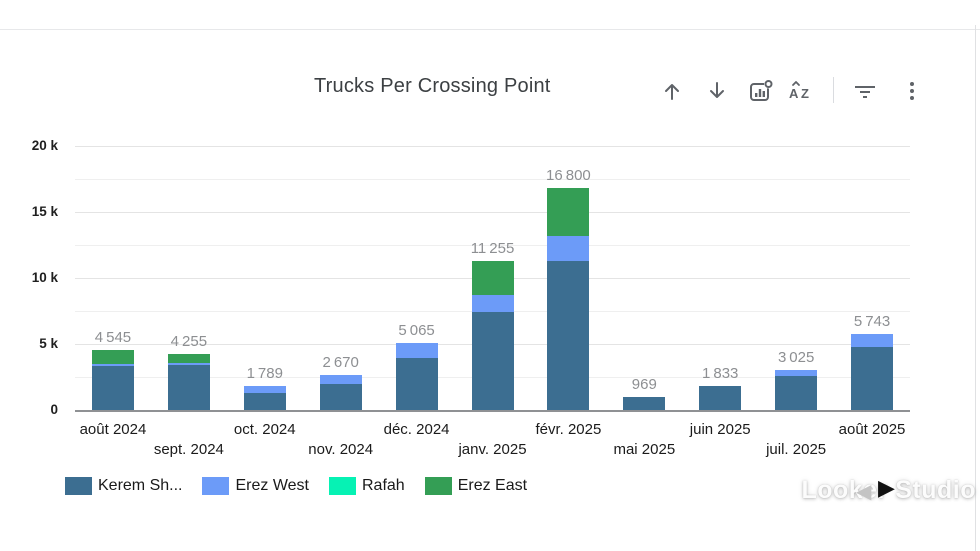 The height and width of the screenshot is (551, 980). What do you see at coordinates (342, 486) in the screenshot?
I see `legend-swatch-rafah` at bounding box center [342, 486].